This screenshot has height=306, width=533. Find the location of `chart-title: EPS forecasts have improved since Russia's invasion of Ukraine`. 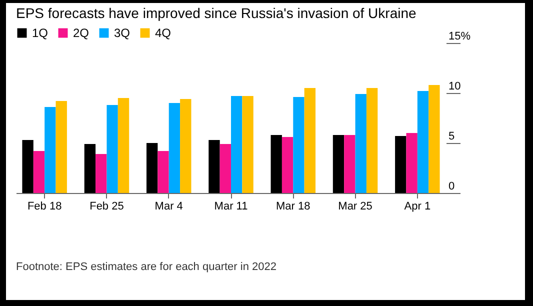

chart-title: EPS forecasts have improved since Russia's invasion of Ukraine is located at coordinates (216, 13).